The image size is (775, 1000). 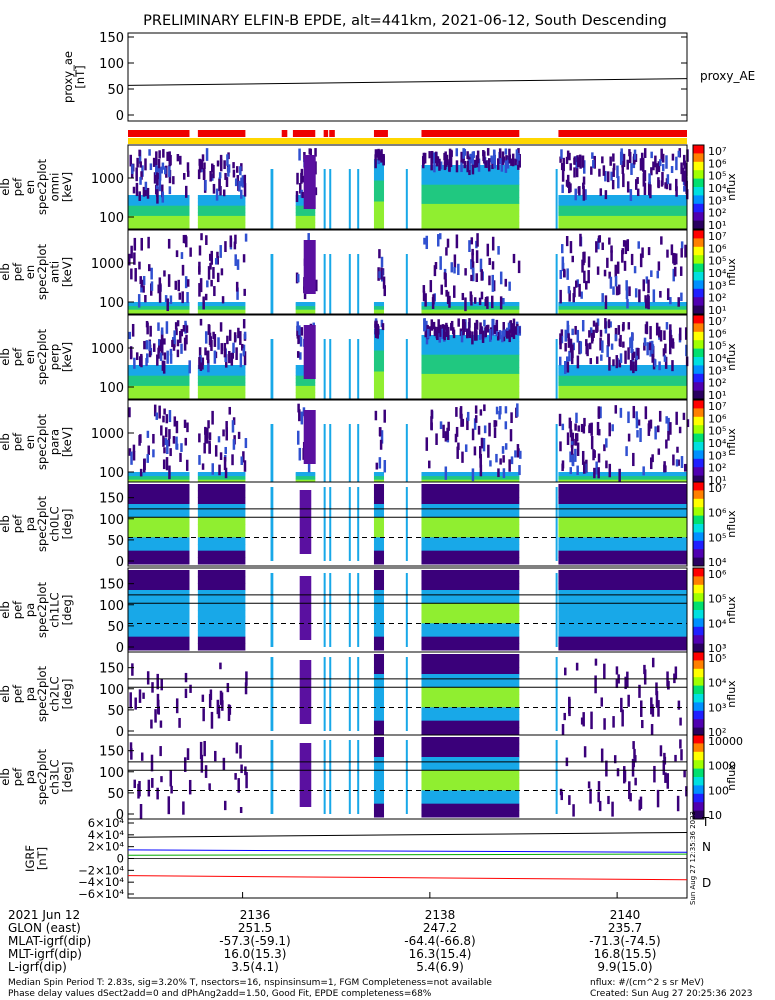 What do you see at coordinates (717, 562) in the screenshot?
I see `colorbar-4-tick-3: 10⁴` at bounding box center [717, 562].